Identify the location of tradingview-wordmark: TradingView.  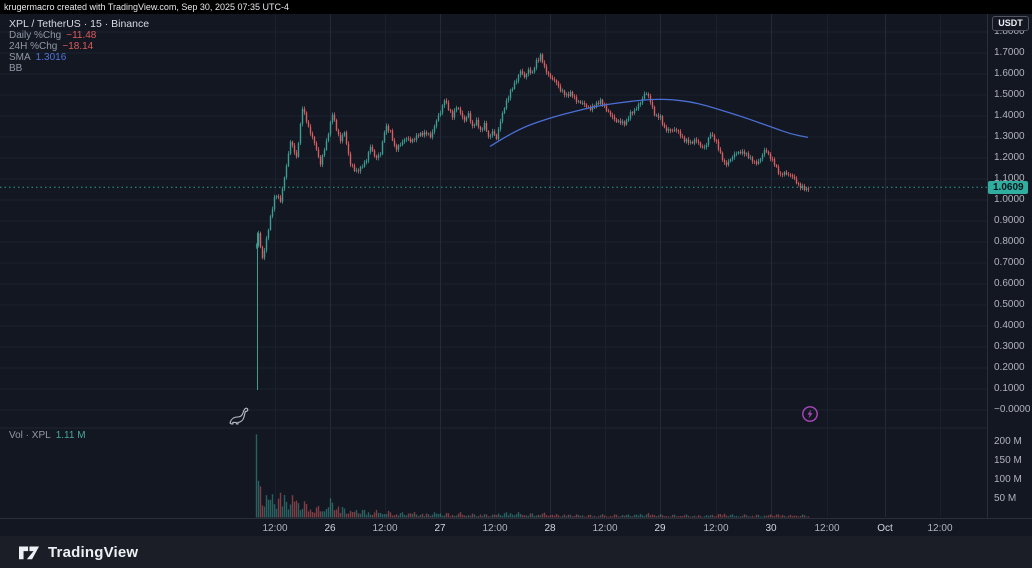
(93, 552).